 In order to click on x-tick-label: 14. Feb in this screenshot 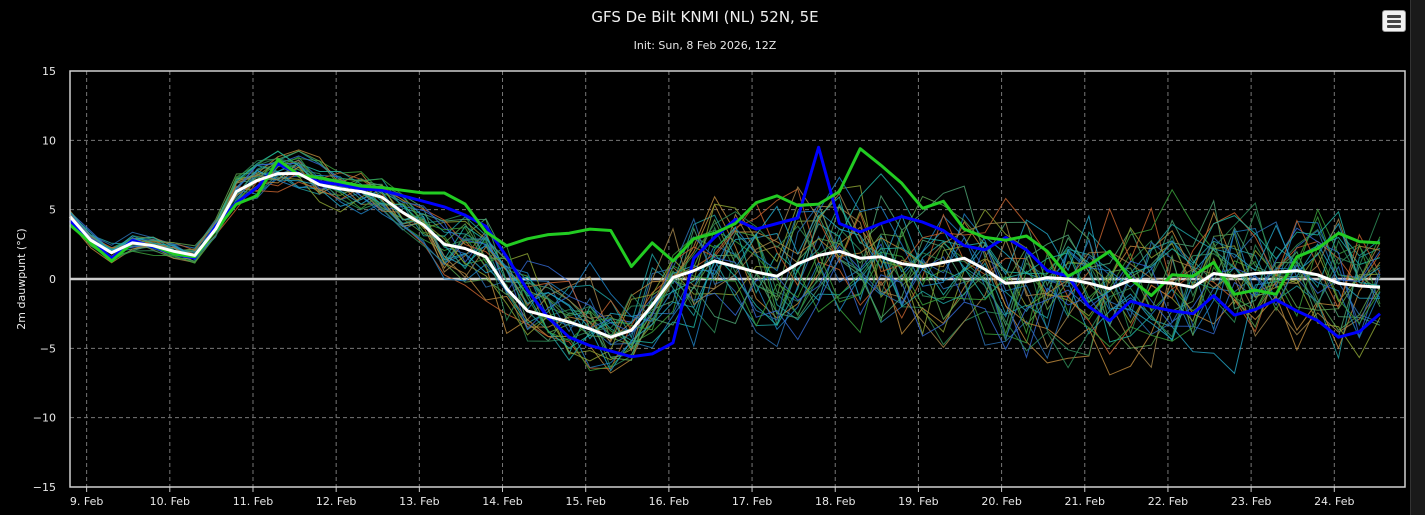, I will do `click(502, 501)`.